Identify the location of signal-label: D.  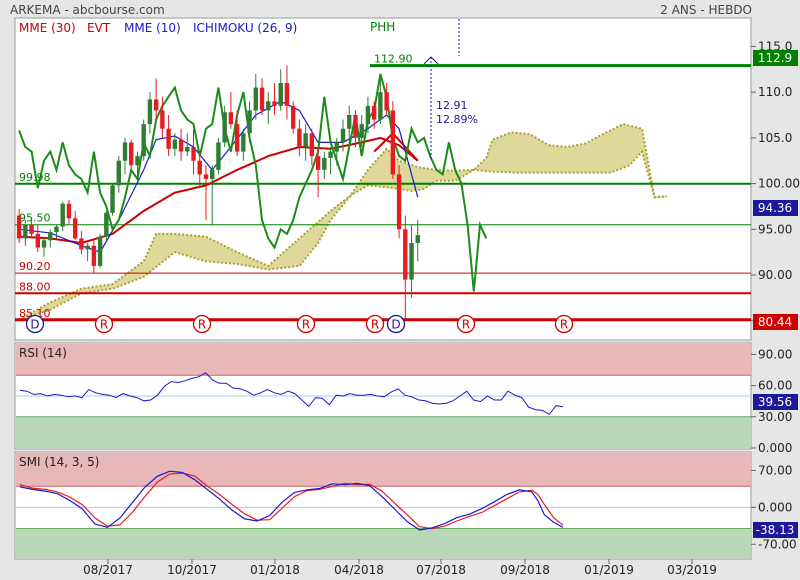
(395, 325).